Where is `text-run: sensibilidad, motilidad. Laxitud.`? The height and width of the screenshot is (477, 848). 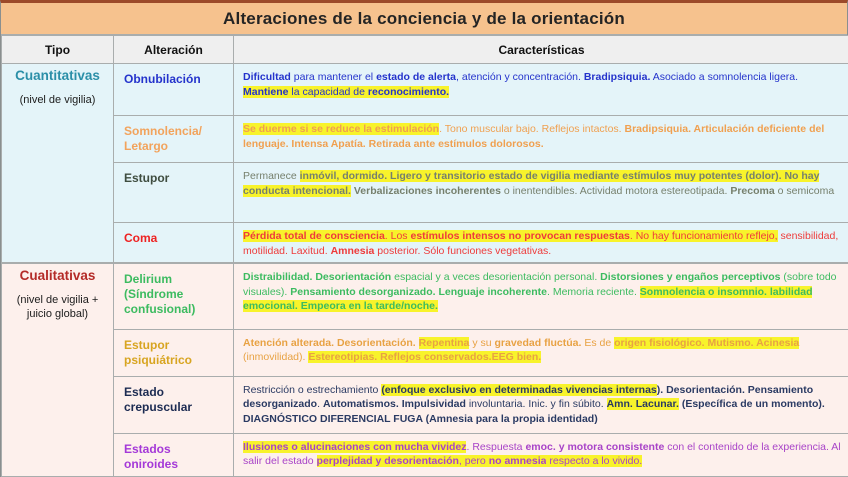
text-run: sensibilidad, motilidad. Laxitud. is located at coordinates (541, 243).